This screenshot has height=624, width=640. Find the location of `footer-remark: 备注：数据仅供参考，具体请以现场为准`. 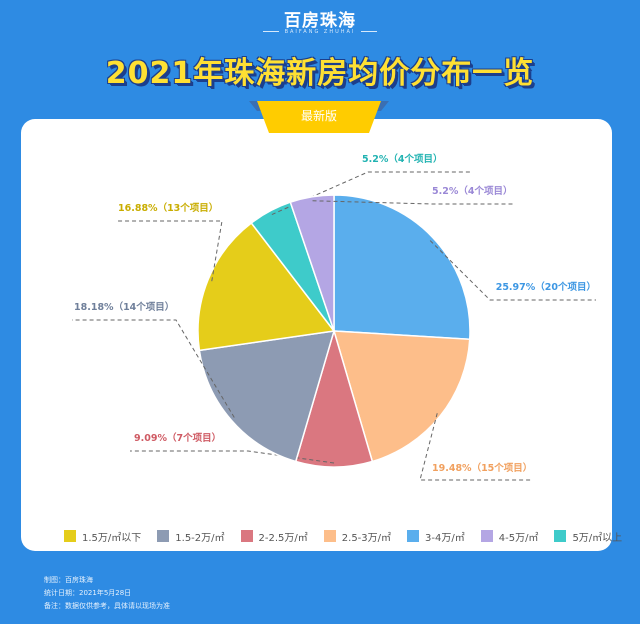

footer-remark: 备注：数据仅供参考，具体请以现场为准 is located at coordinates (107, 606).